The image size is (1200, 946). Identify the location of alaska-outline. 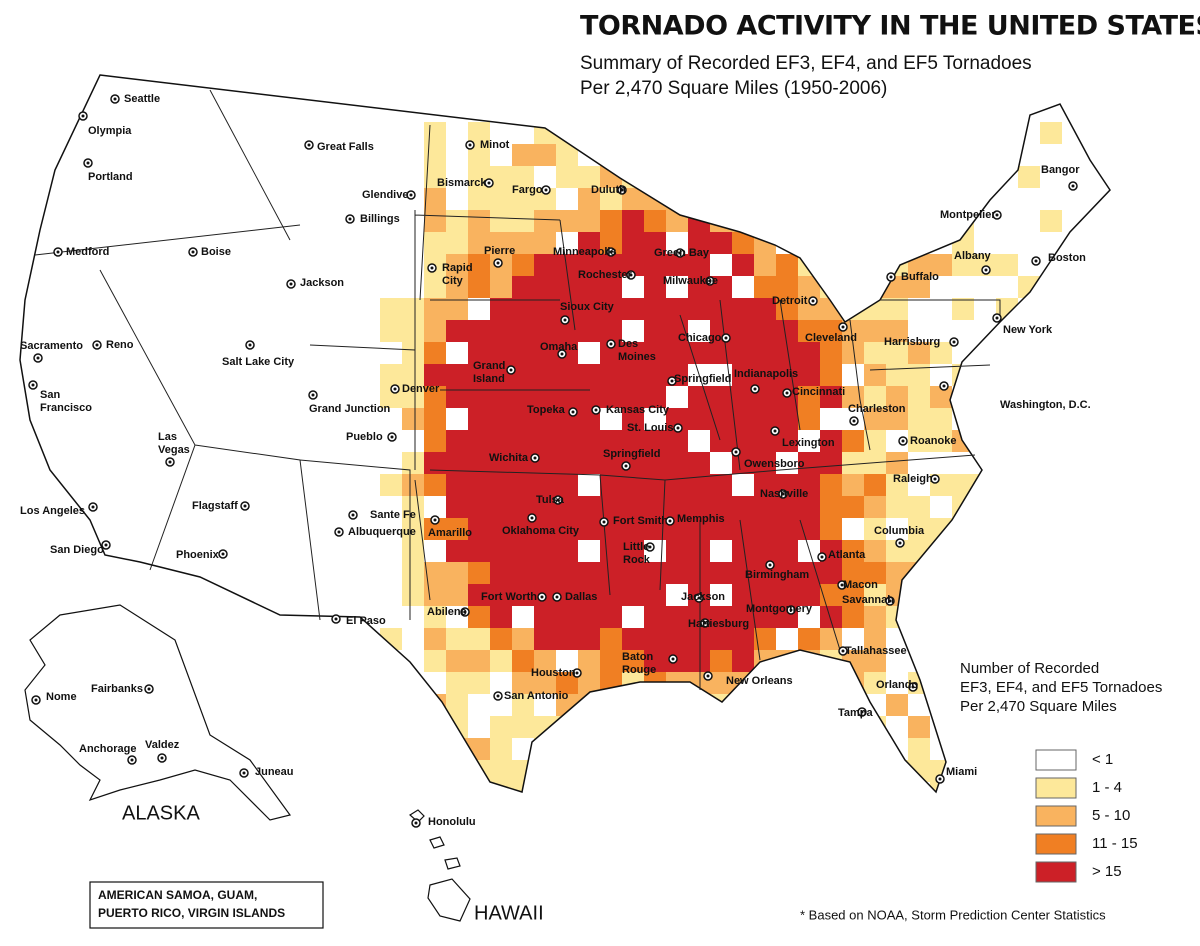
(158, 712).